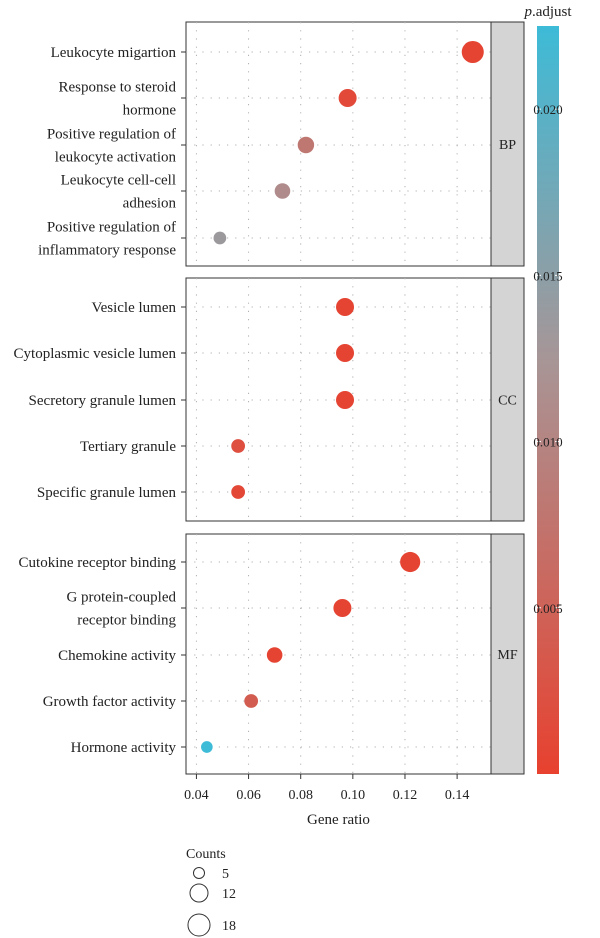 The width and height of the screenshot is (600, 938). What do you see at coordinates (107, 493) in the screenshot?
I see `term-label: Specific granule lumen` at bounding box center [107, 493].